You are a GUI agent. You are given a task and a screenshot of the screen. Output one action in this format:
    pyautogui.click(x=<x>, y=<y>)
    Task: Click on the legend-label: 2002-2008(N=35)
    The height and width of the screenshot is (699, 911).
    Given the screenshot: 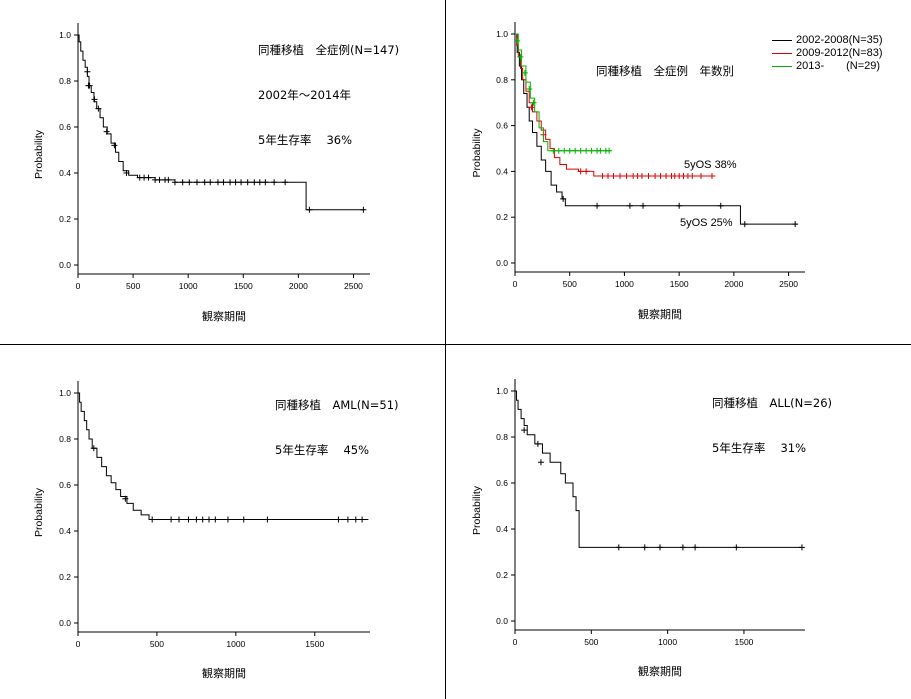 What is the action you would take?
    pyautogui.click(x=839, y=40)
    